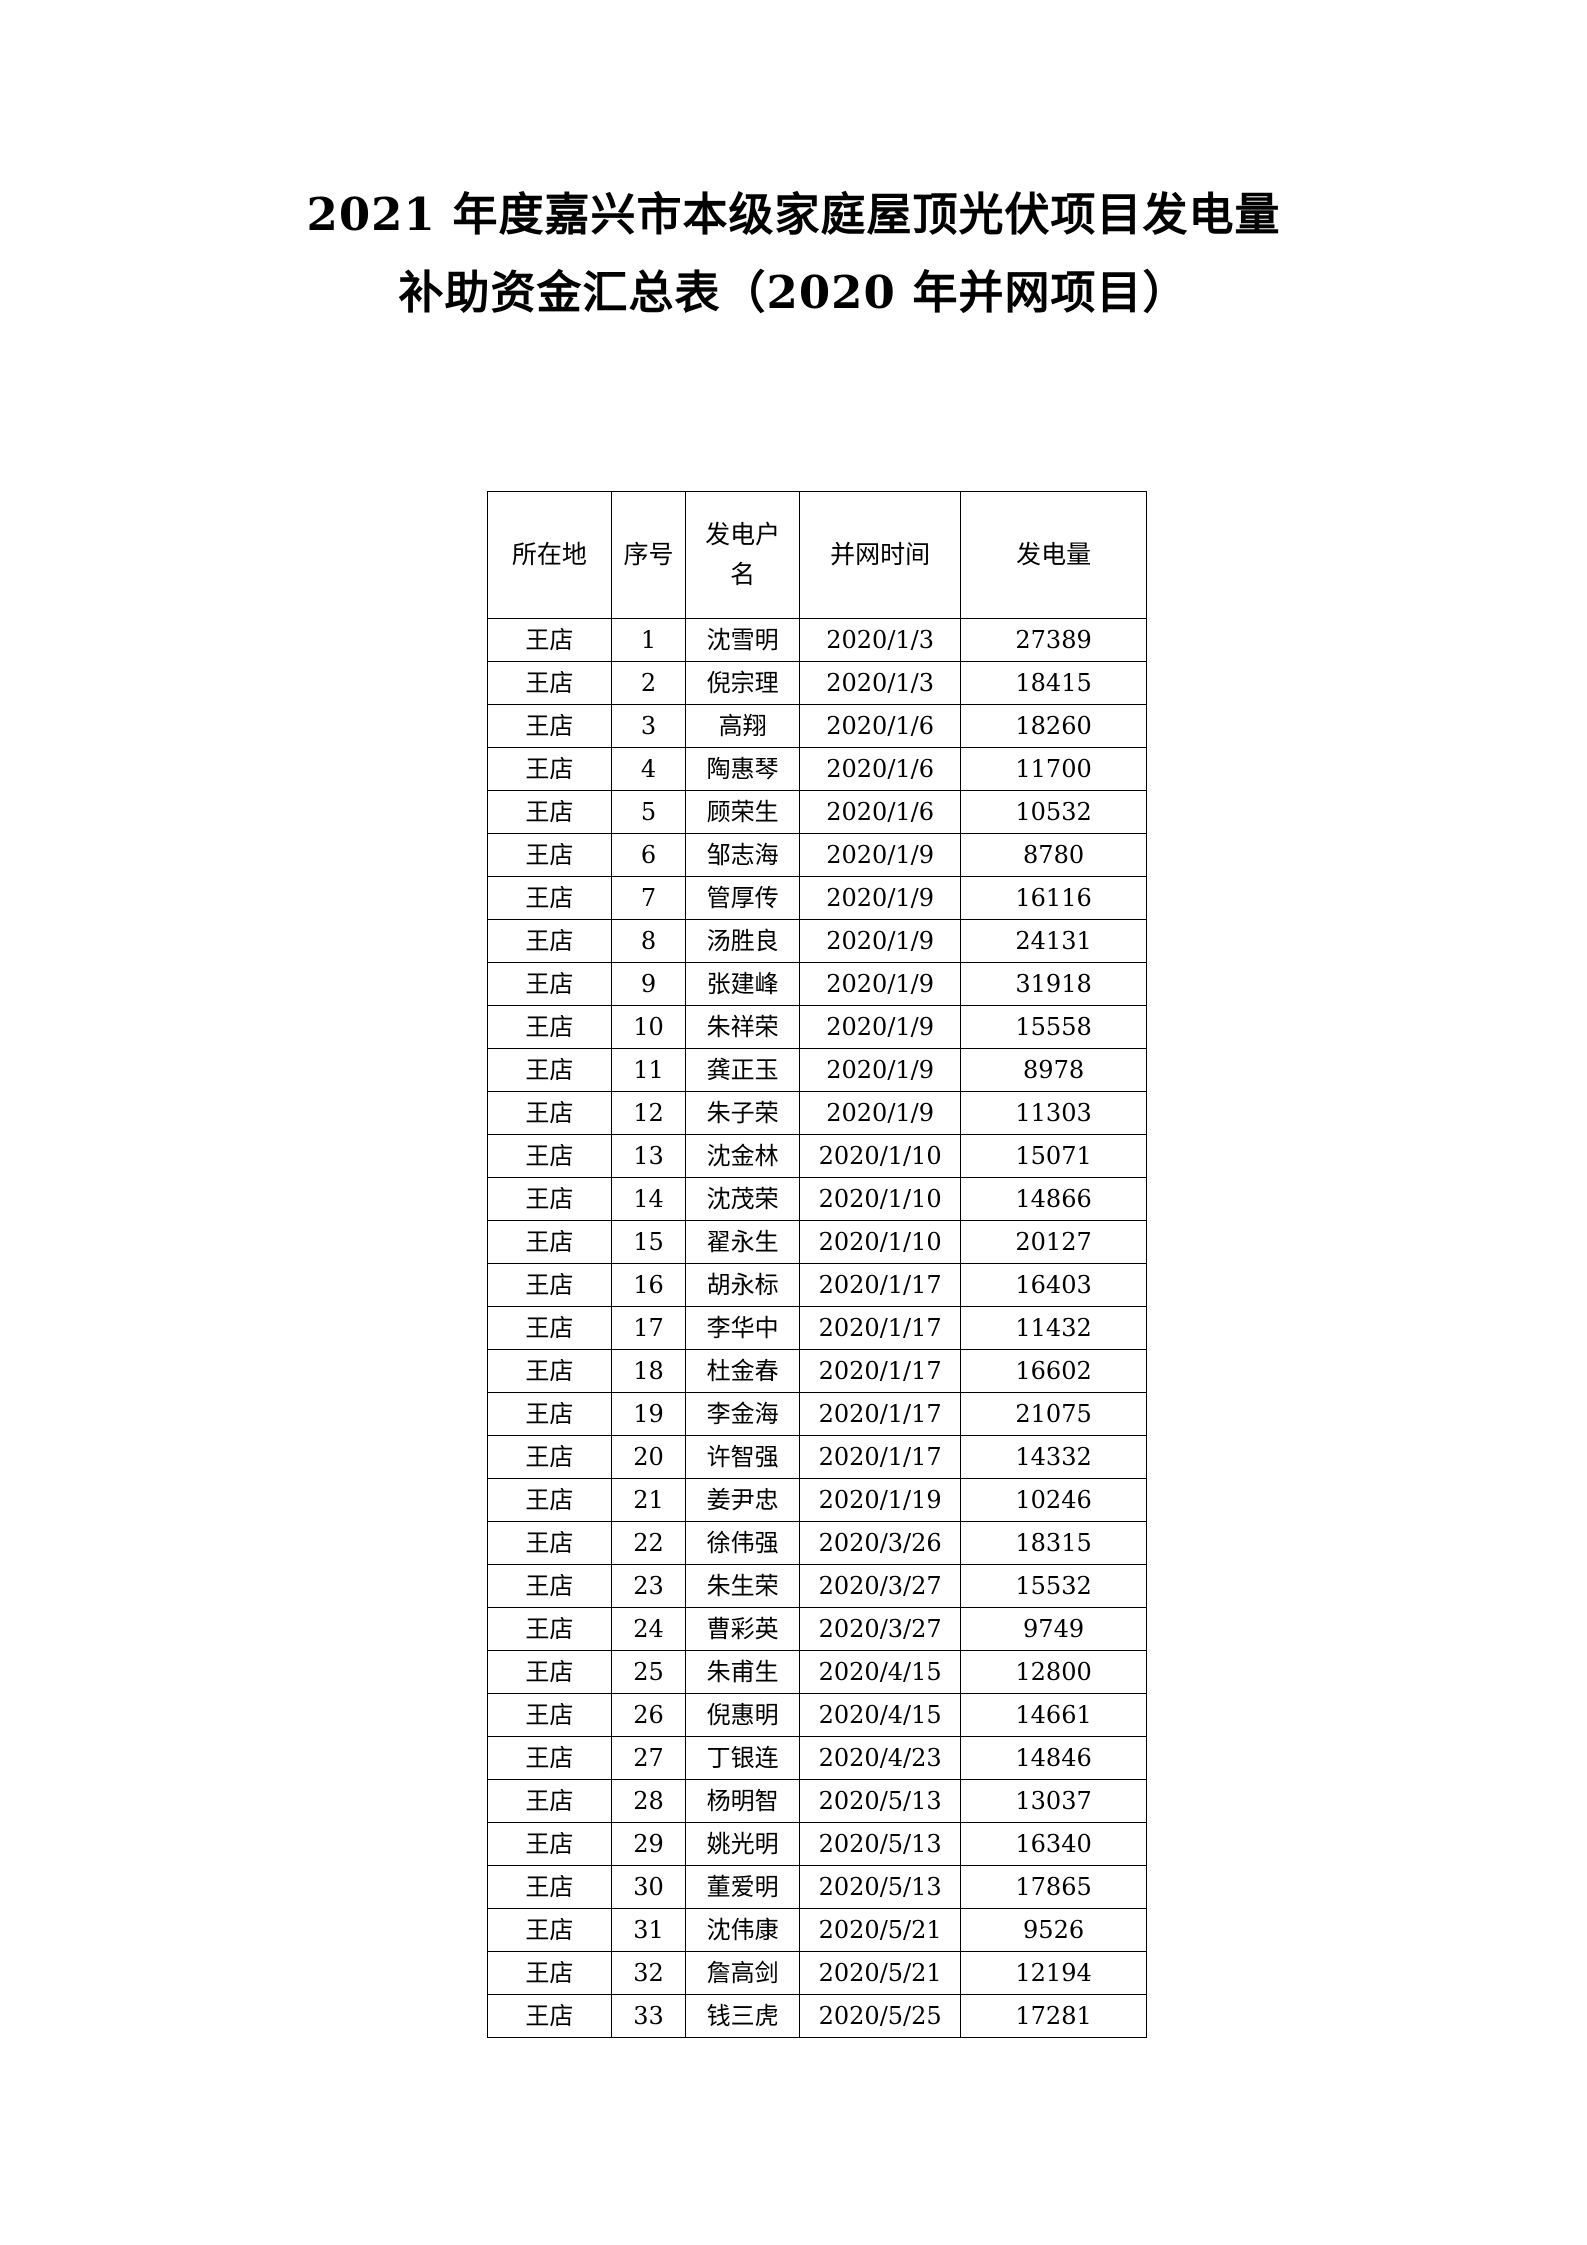 The width and height of the screenshot is (1587, 2245). What do you see at coordinates (743, 1414) in the screenshot?
I see `cell-name: 李金海` at bounding box center [743, 1414].